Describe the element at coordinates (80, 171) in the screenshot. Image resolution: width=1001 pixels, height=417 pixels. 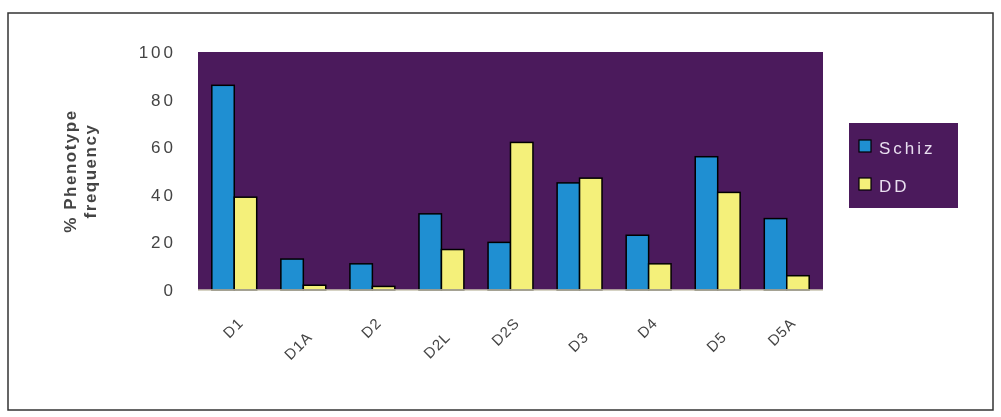
I see `y-axis-title: % Phenotype frequency` at that location.